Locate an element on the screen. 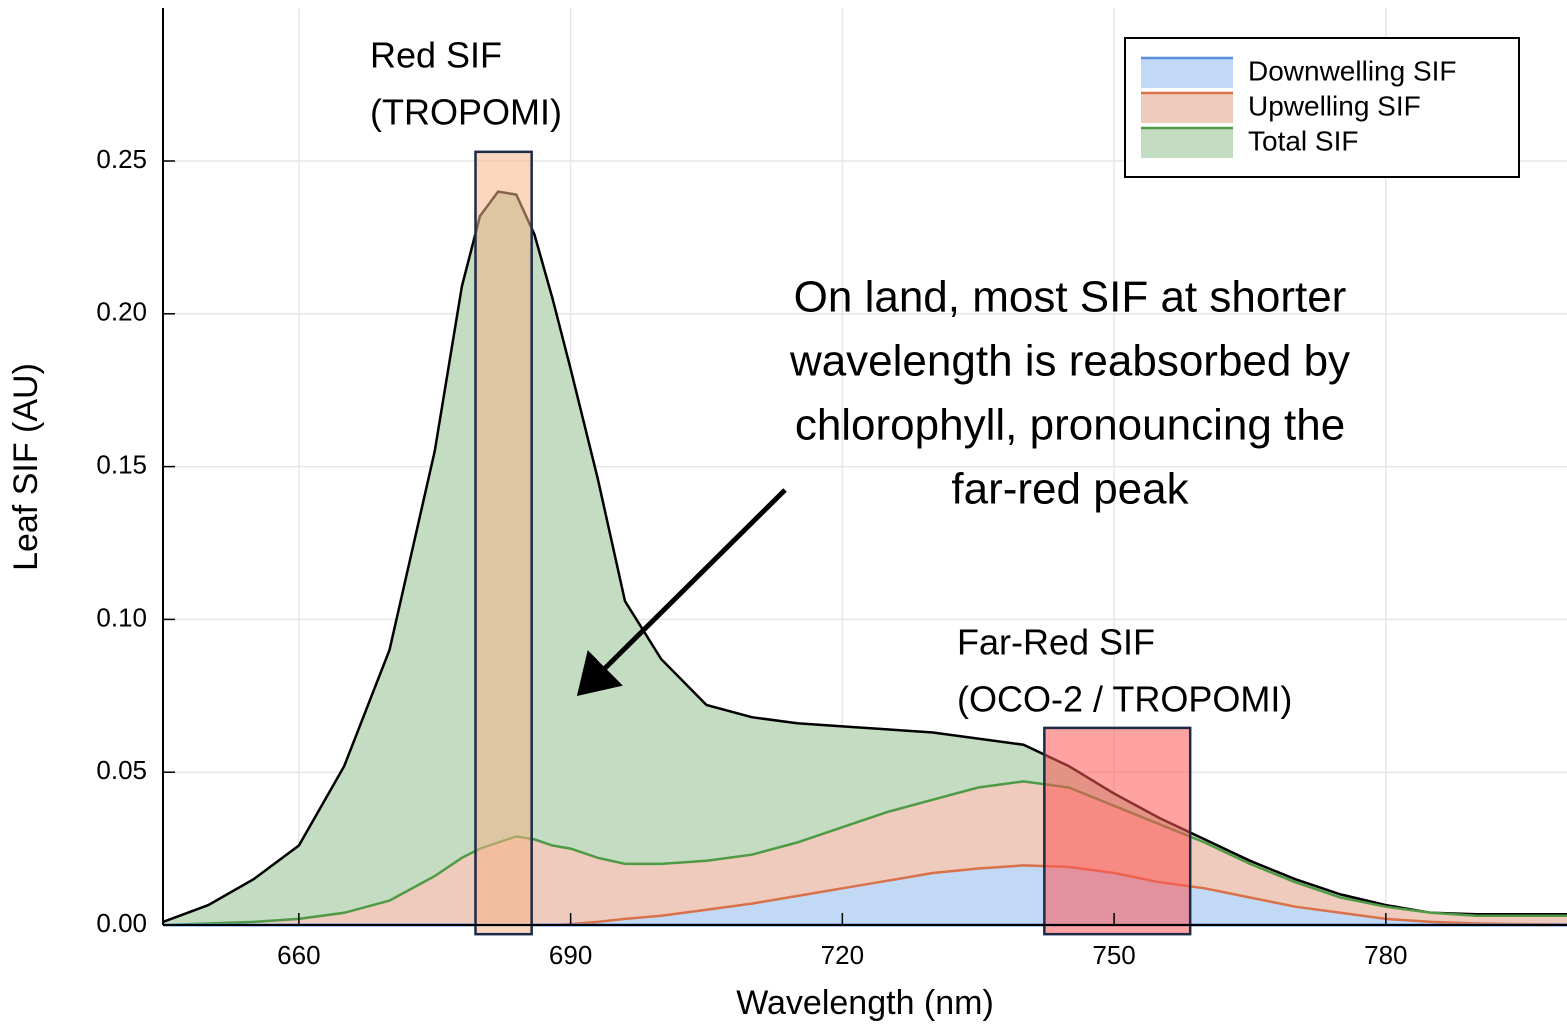 Image resolution: width=1567 pixels, height=1031 pixels. x-axis-label: Wavelength (nm) is located at coordinates (865, 1003).